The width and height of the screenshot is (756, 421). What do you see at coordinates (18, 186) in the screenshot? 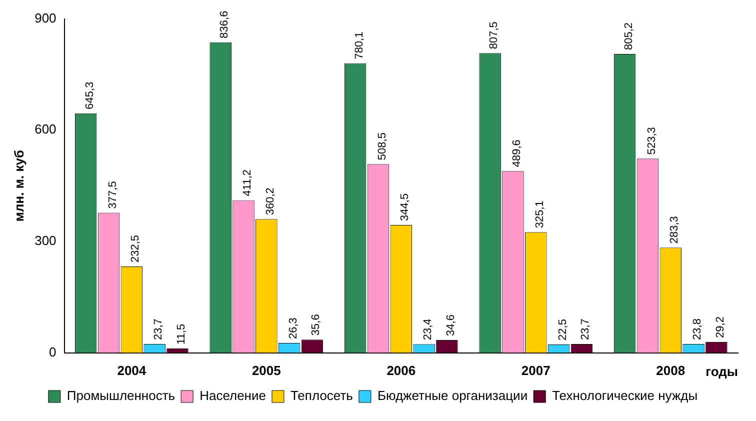
I see `y-axis-title: млн. м. куб` at bounding box center [18, 186].